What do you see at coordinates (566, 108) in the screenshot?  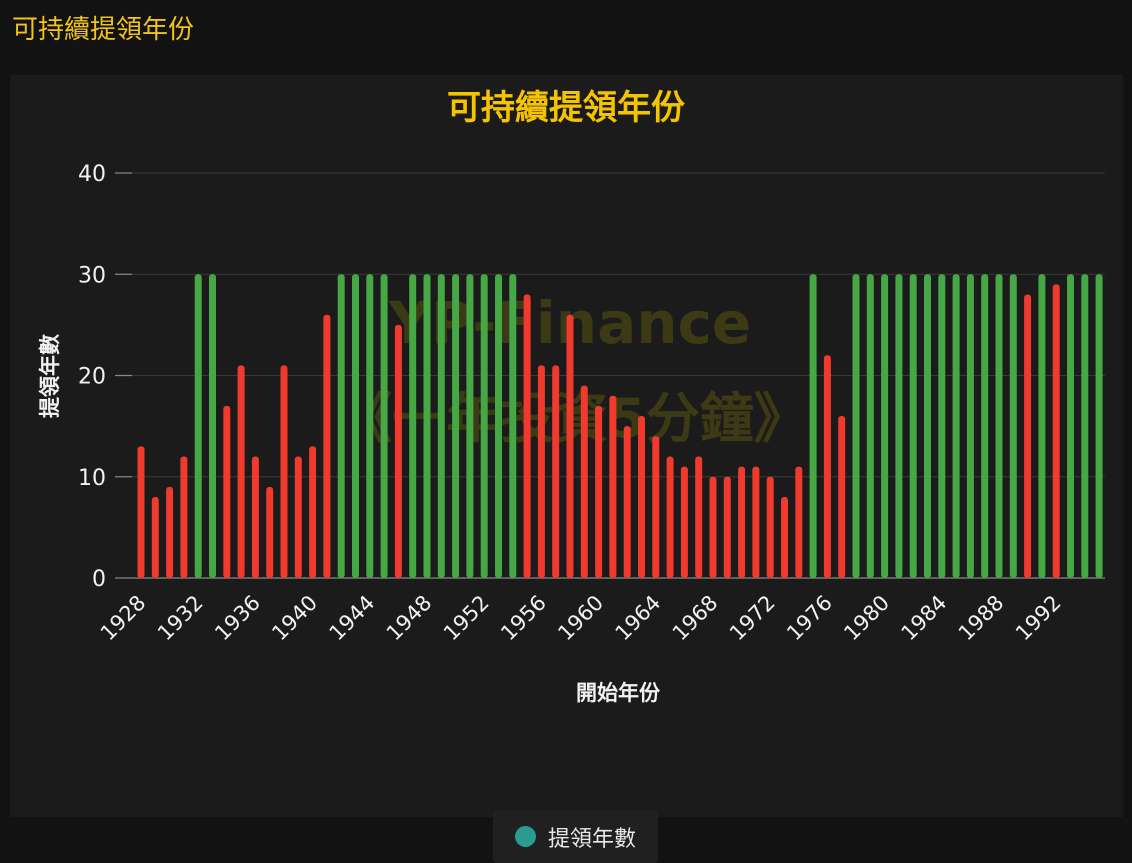 I see `chart-title: 可持續提領年份` at bounding box center [566, 108].